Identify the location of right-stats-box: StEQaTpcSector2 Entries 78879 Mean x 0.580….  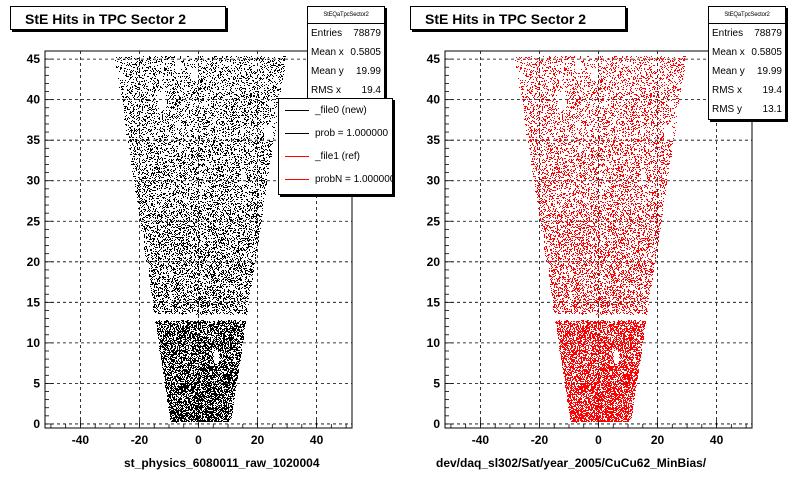
(747, 63).